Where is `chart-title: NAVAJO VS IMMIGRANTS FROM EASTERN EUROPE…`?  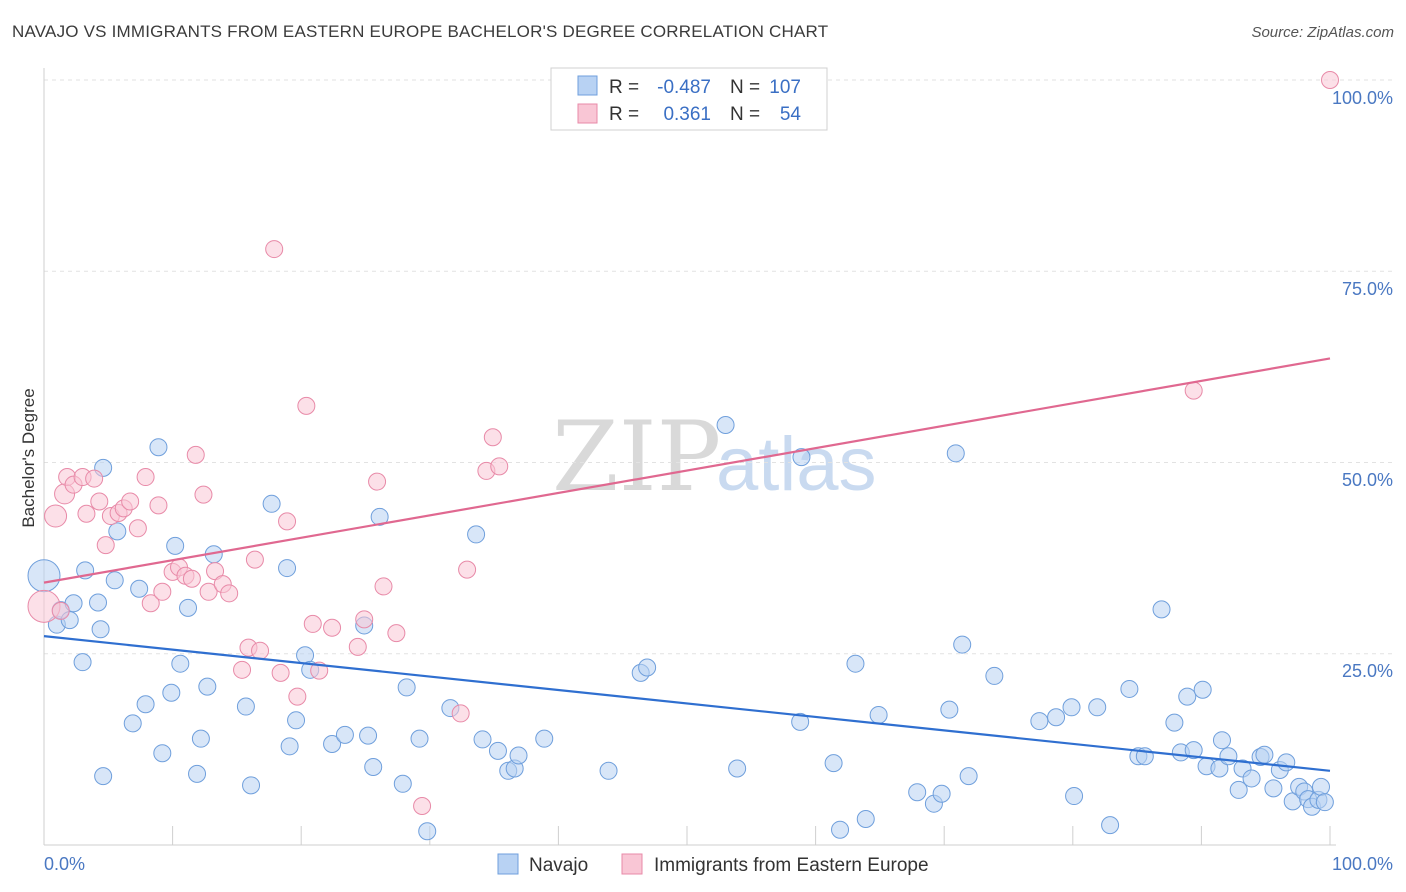
chart-title: NAVAJO VS IMMIGRANTS FROM EASTERN EUROPE… is located at coordinates (420, 31).